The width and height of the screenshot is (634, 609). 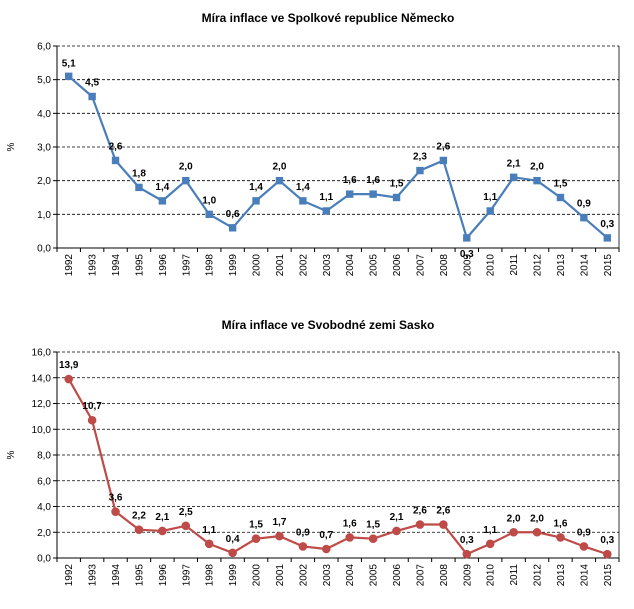 I want to click on chart2-data-label: 2,2, so click(x=139, y=516).